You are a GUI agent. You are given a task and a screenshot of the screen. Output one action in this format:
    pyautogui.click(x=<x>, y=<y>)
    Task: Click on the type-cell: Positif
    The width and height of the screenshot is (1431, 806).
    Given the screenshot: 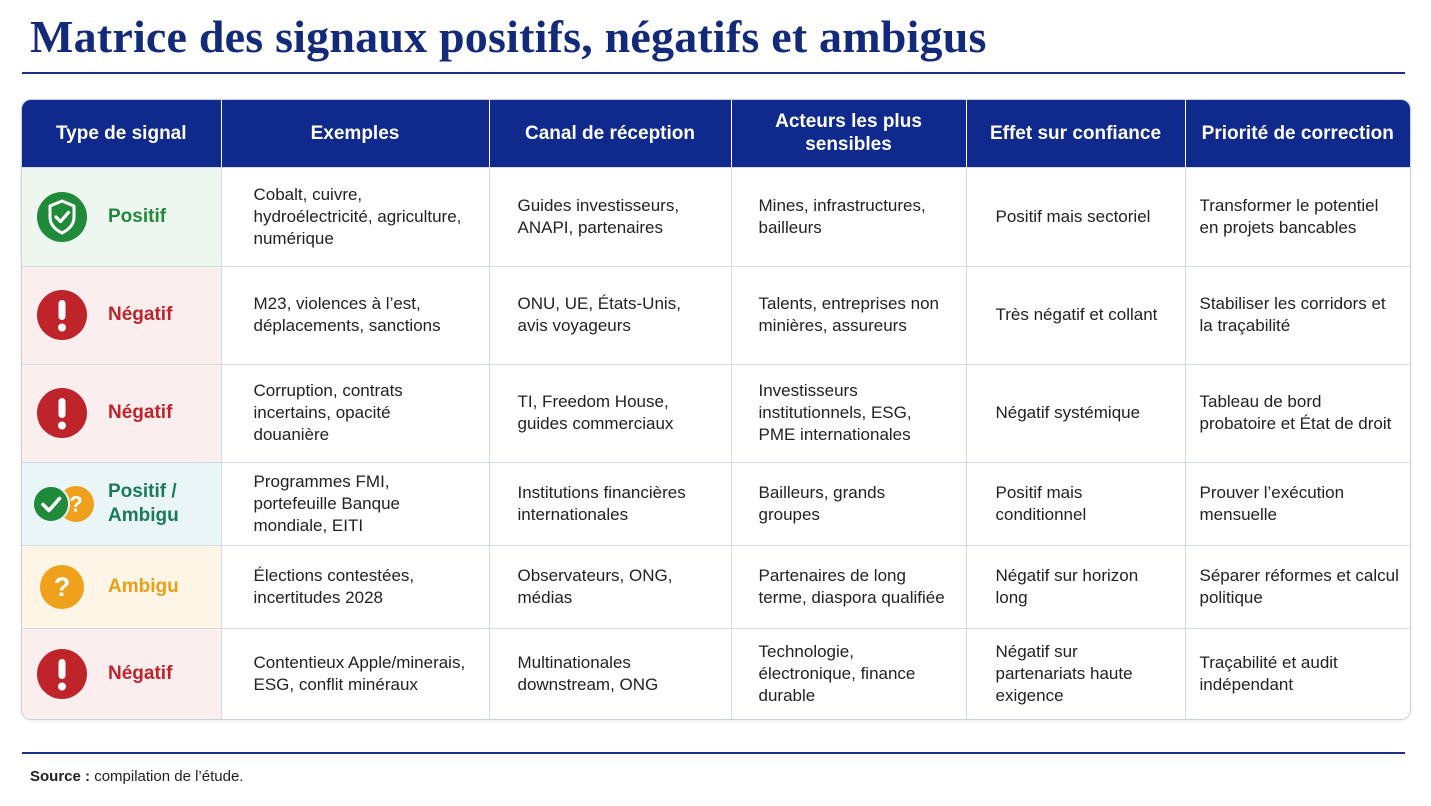 What is the action you would take?
    pyautogui.click(x=122, y=216)
    